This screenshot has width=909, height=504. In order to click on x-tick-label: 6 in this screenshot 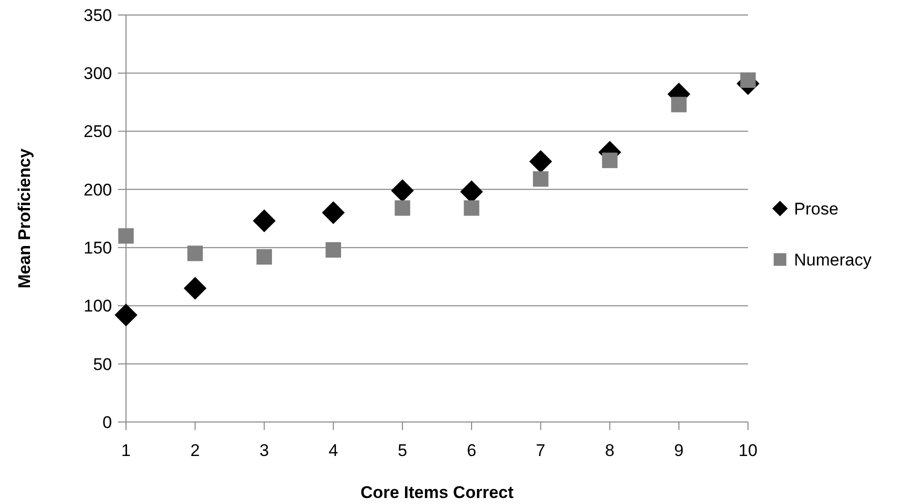, I will do `click(471, 450)`.